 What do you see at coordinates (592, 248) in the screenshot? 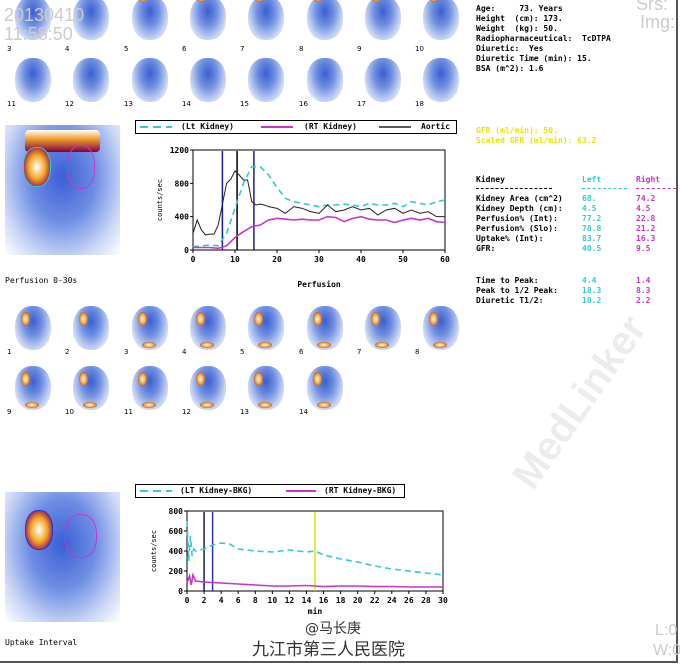
I see `table-row-left: 40.5` at bounding box center [592, 248].